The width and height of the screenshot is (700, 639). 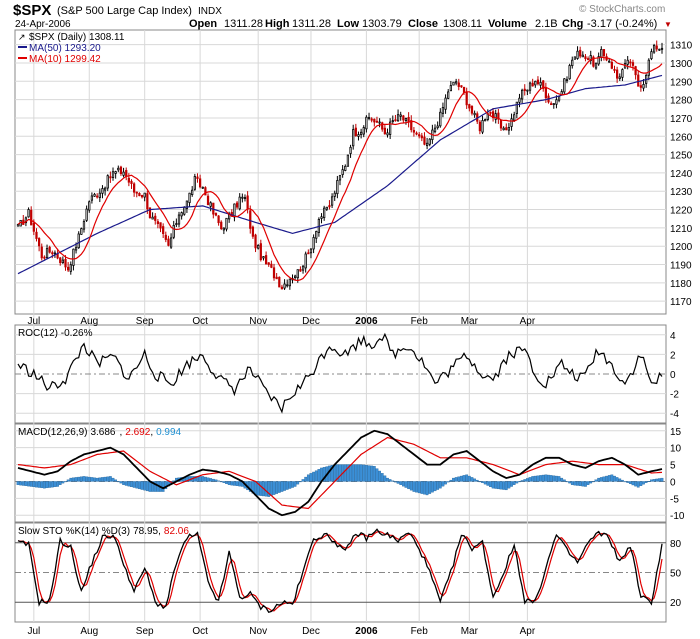 I want to click on macd-y-tick: -10, so click(x=677, y=516).